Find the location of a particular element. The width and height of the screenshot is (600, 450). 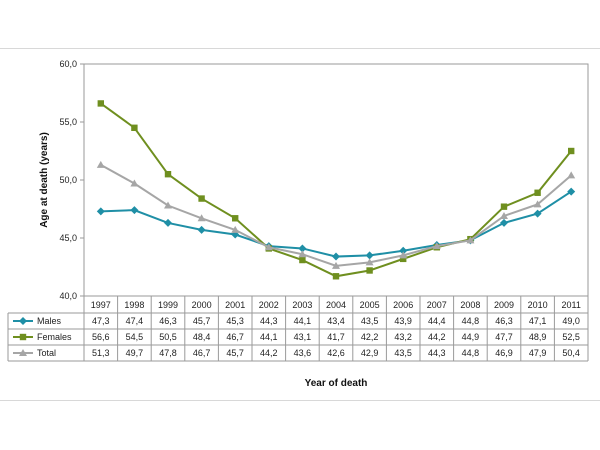

x-tick-label: 2001 is located at coordinates (235, 305).